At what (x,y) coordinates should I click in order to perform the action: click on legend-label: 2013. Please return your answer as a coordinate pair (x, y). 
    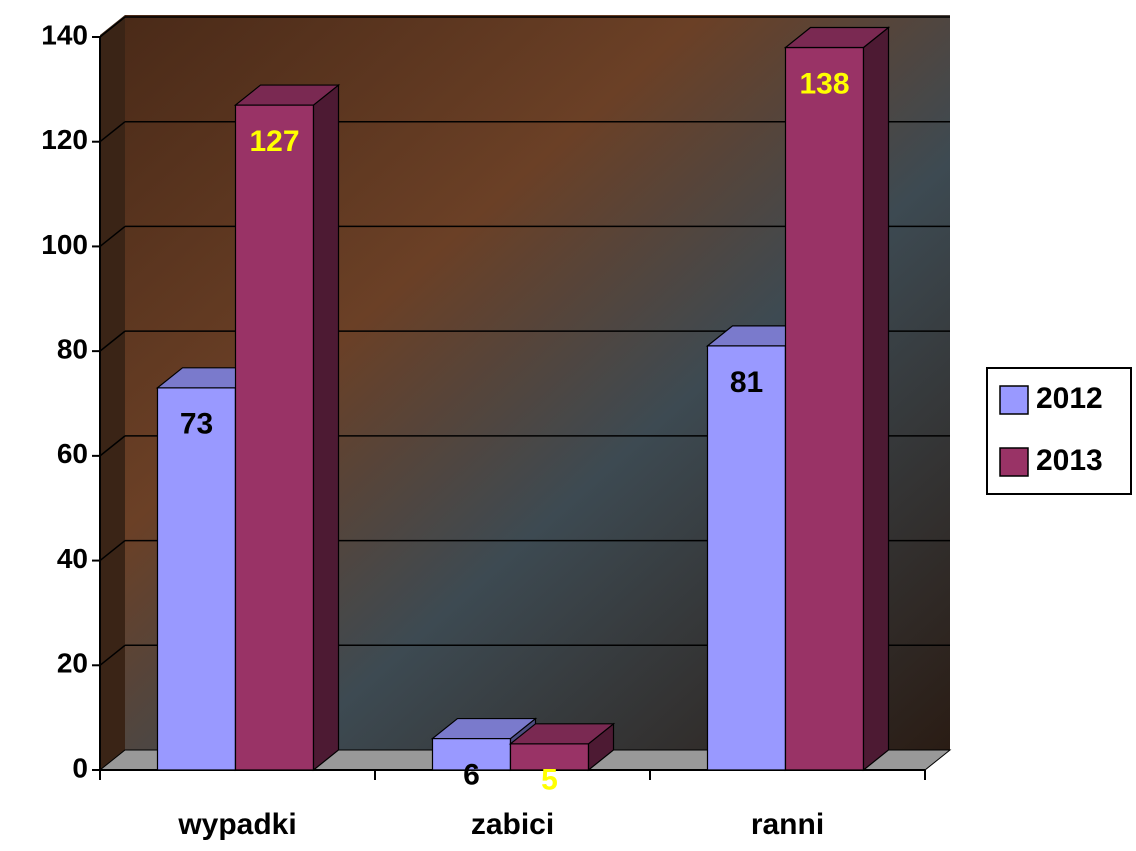
    Looking at the image, I should click on (1069, 460).